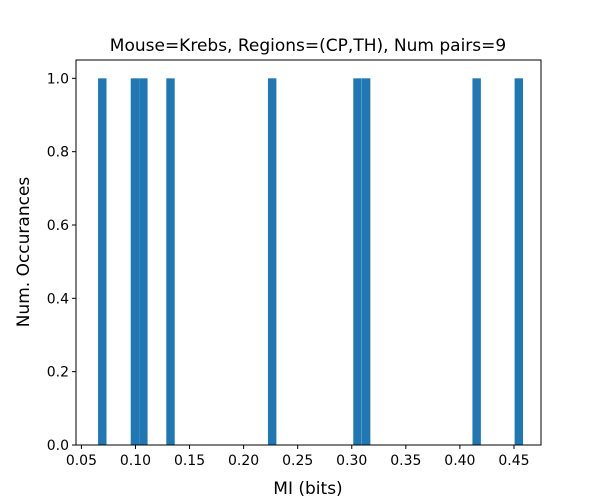  What do you see at coordinates (351, 461) in the screenshot?
I see `x-tick-label: 0.30` at bounding box center [351, 461].